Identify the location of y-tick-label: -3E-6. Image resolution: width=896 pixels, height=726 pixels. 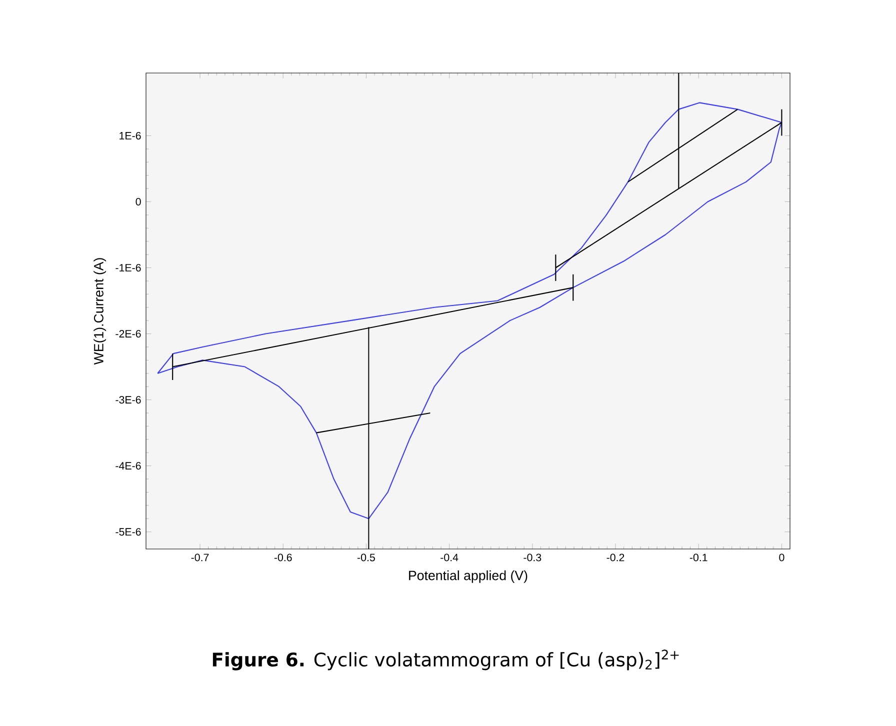
(128, 400).